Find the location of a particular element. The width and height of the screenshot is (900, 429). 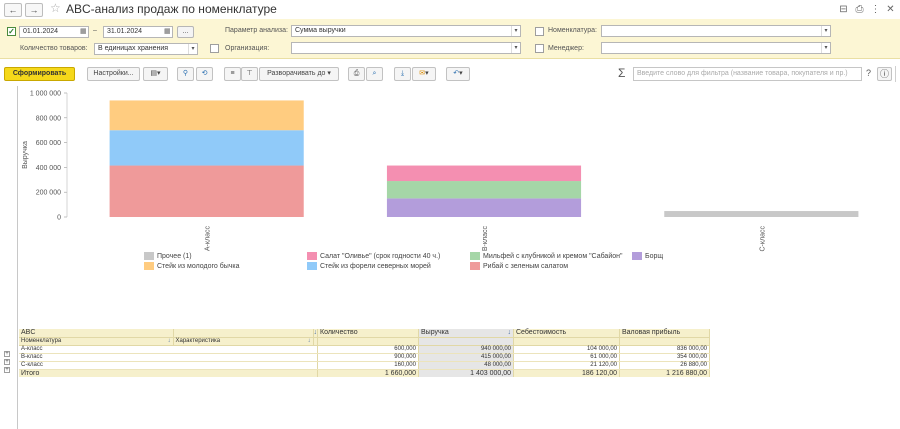

x-tick-label: C-класс is located at coordinates (762, 239).